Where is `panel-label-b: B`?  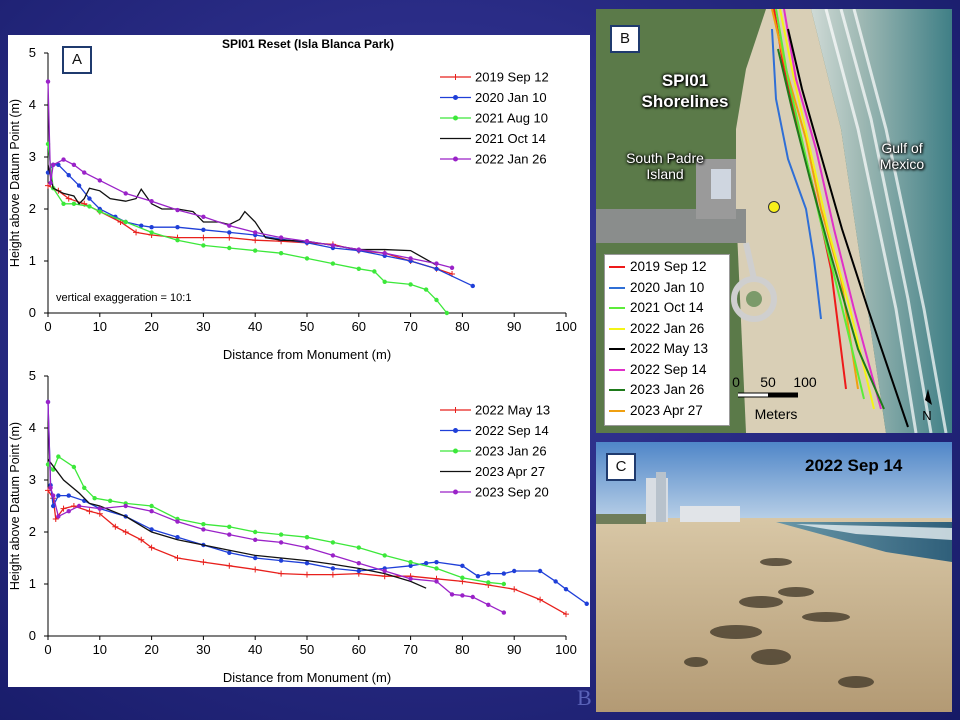
panel-label-b: B is located at coordinates (625, 39).